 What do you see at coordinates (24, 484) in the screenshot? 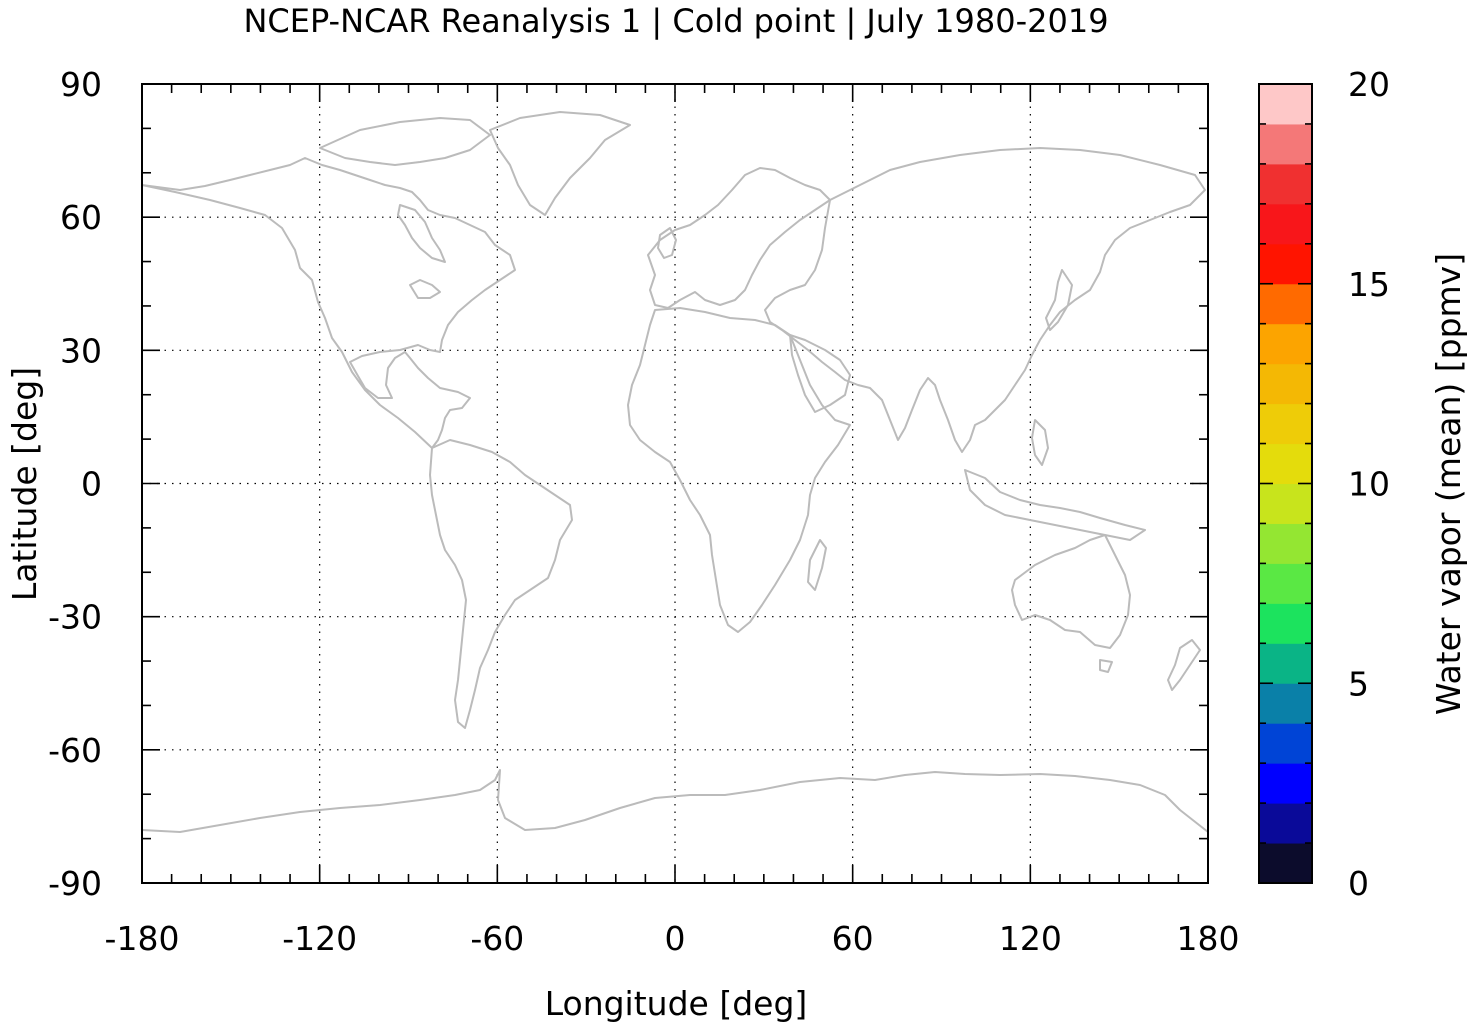
I see `y-axis-label: Latitude [deg]` at bounding box center [24, 484].